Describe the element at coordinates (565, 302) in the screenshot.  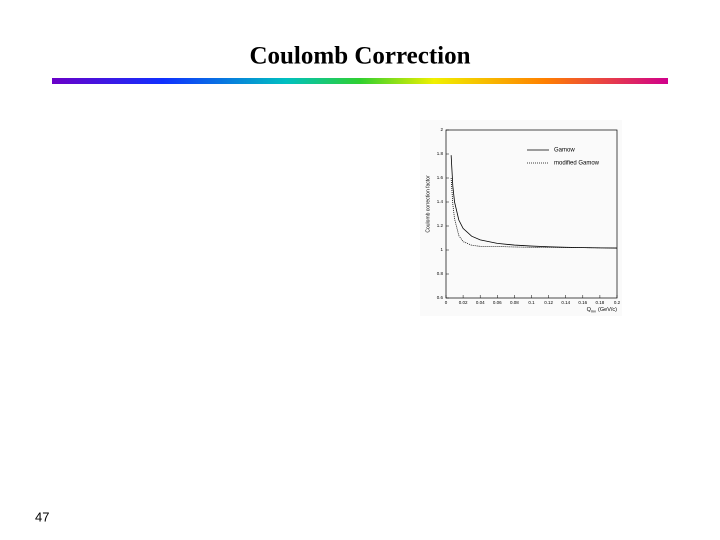
I see `x-tick-label: 0.14` at that location.